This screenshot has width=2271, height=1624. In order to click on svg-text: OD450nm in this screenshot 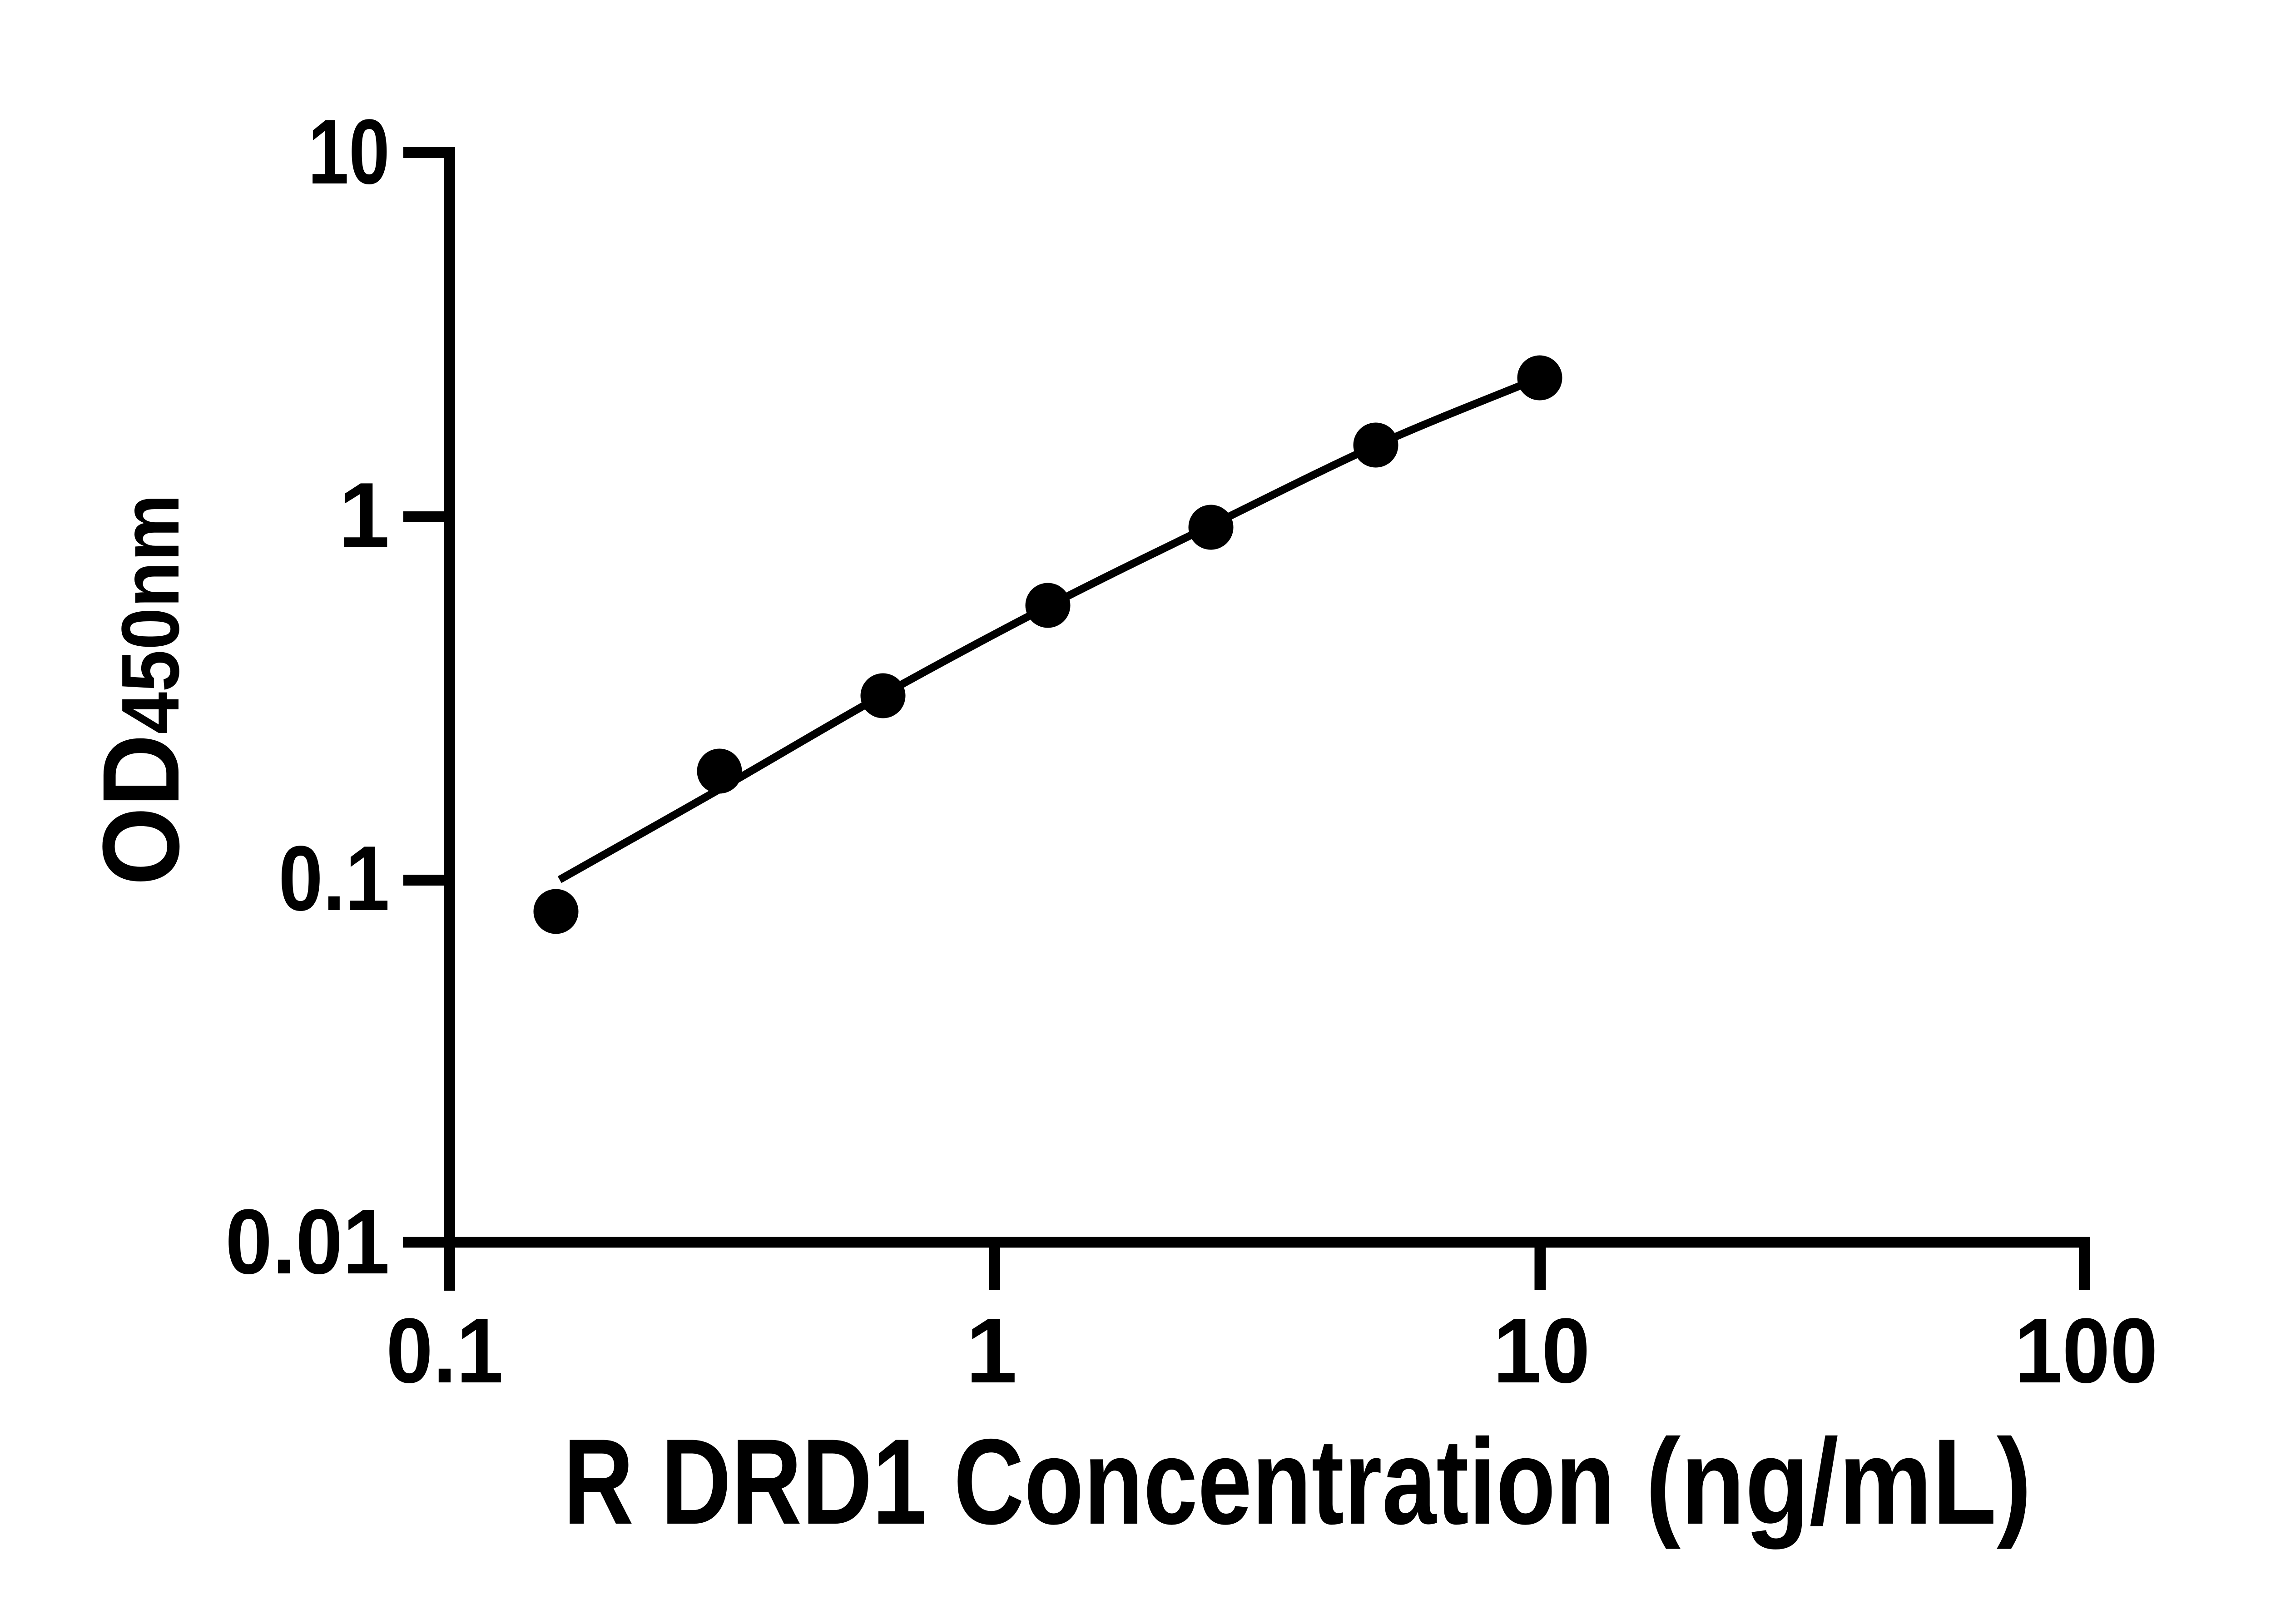, I will do `click(141, 690)`.